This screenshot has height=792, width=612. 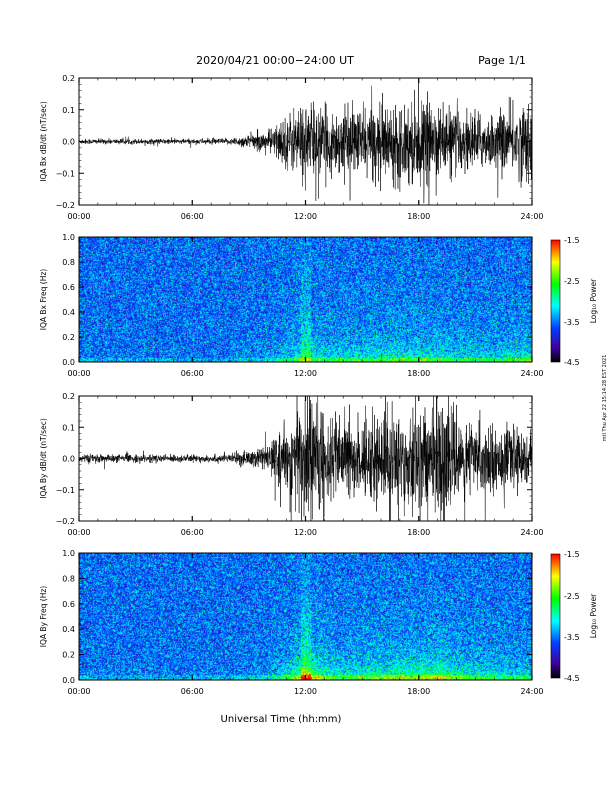 What do you see at coordinates (68, 110) in the screenshot?
I see `bx-ytick-label: 0.1` at bounding box center [68, 110].